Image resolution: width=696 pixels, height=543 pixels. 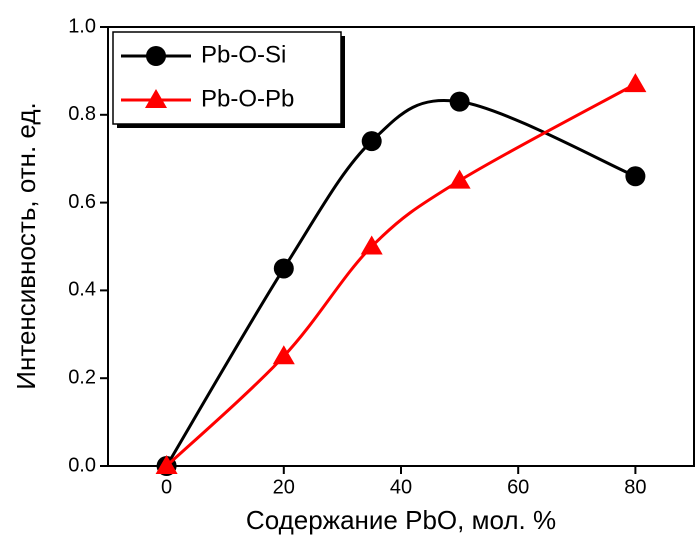 I want to click on y-tick-label: 1.0, so click(x=82, y=26).